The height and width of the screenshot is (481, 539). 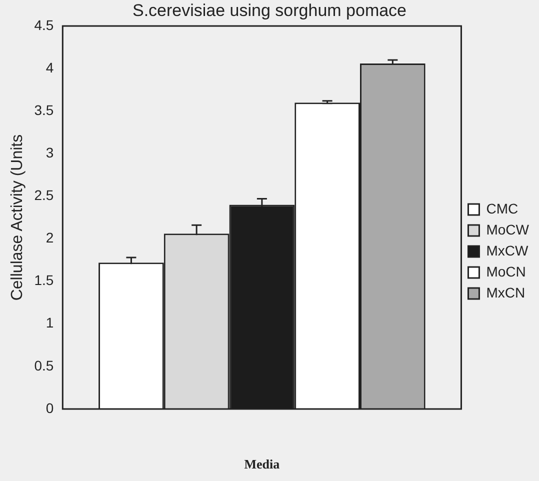 I want to click on legend-label: MoCN, so click(x=506, y=271).